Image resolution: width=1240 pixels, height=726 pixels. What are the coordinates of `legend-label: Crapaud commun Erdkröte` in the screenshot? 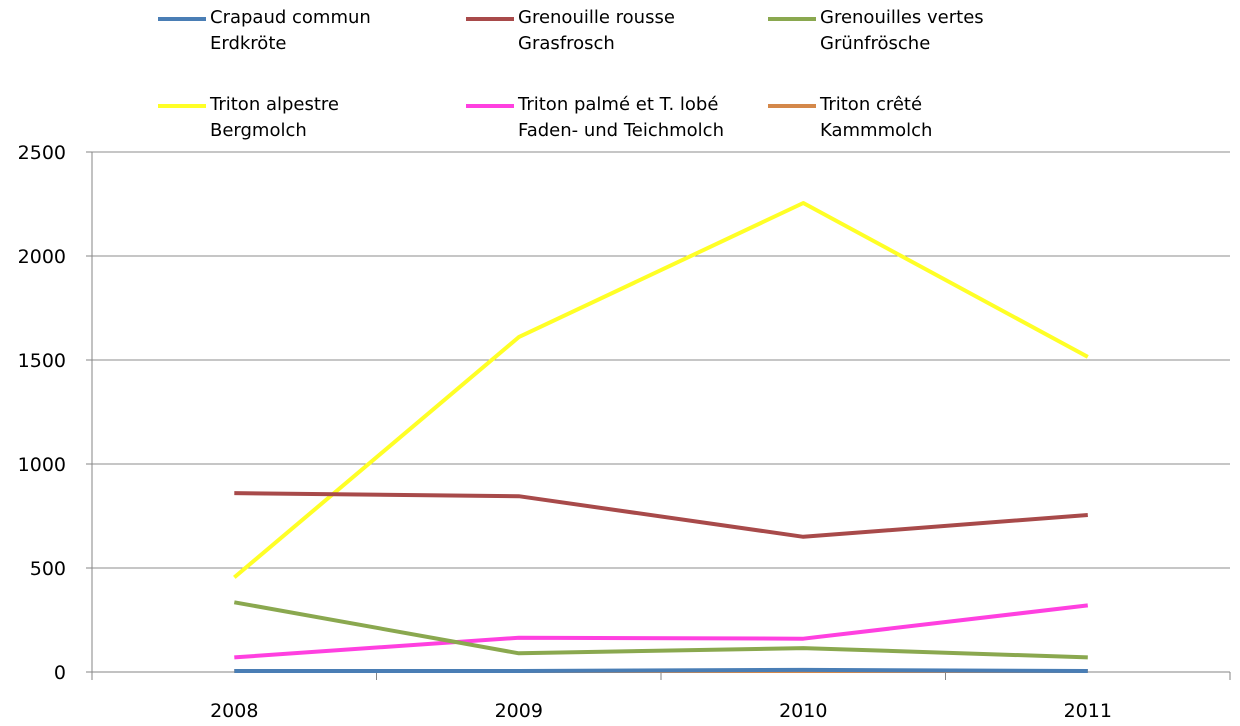 It's located at (290, 31).